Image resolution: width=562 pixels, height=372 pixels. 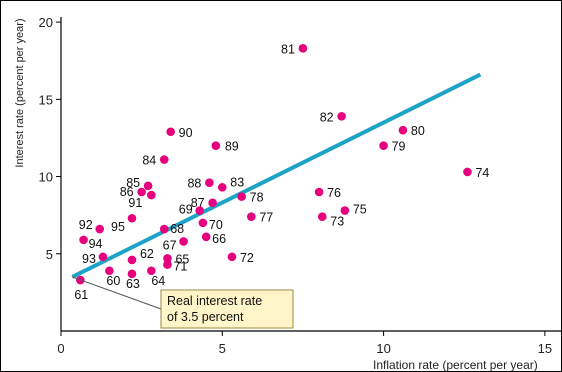 What do you see at coordinates (399, 147) in the screenshot?
I see `point-label-79: 79` at bounding box center [399, 147].